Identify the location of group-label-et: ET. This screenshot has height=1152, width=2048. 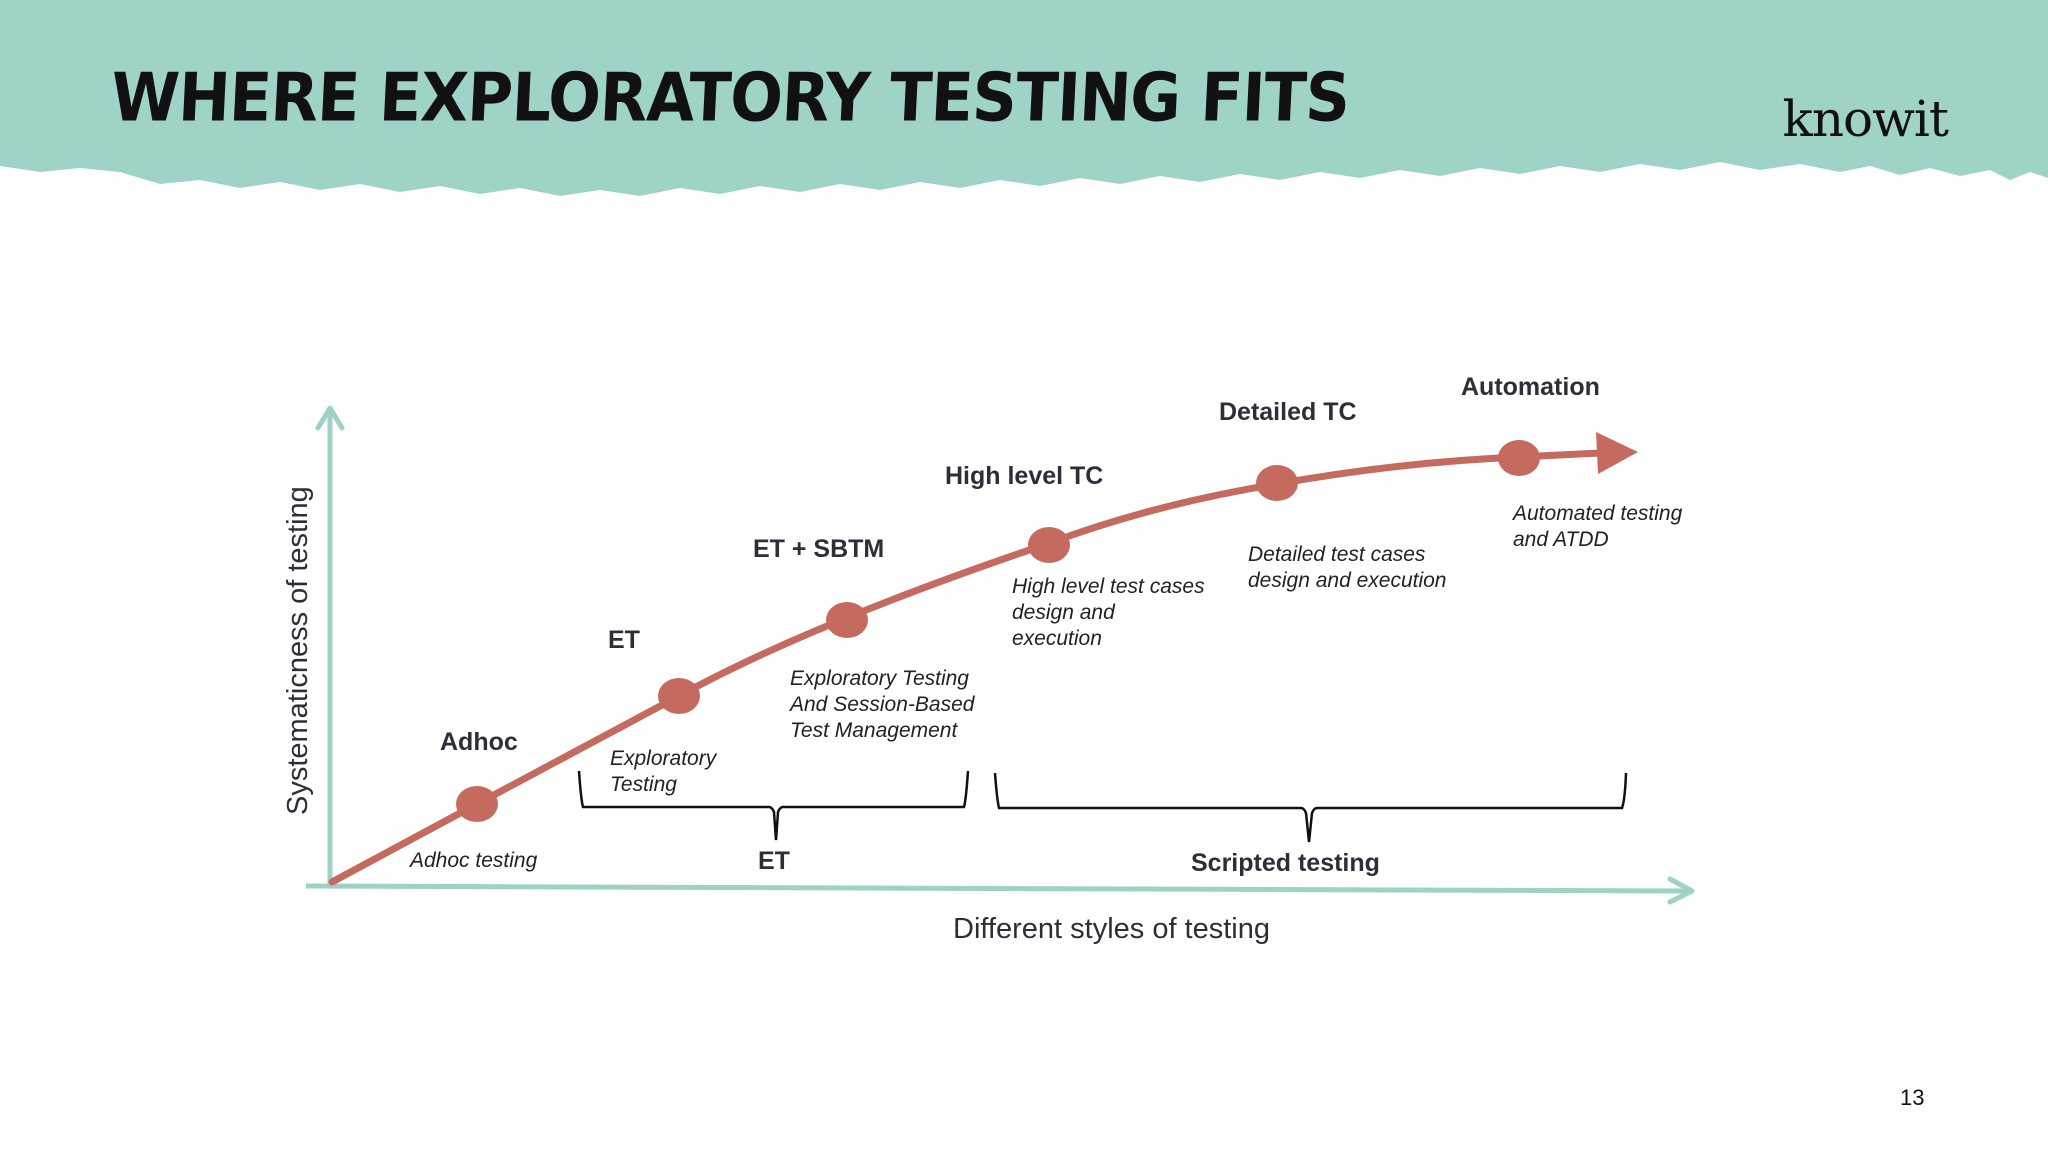
(774, 861).